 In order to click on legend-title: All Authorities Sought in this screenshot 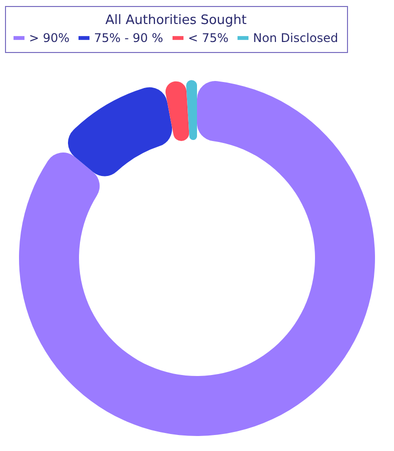, I will do `click(176, 20)`.